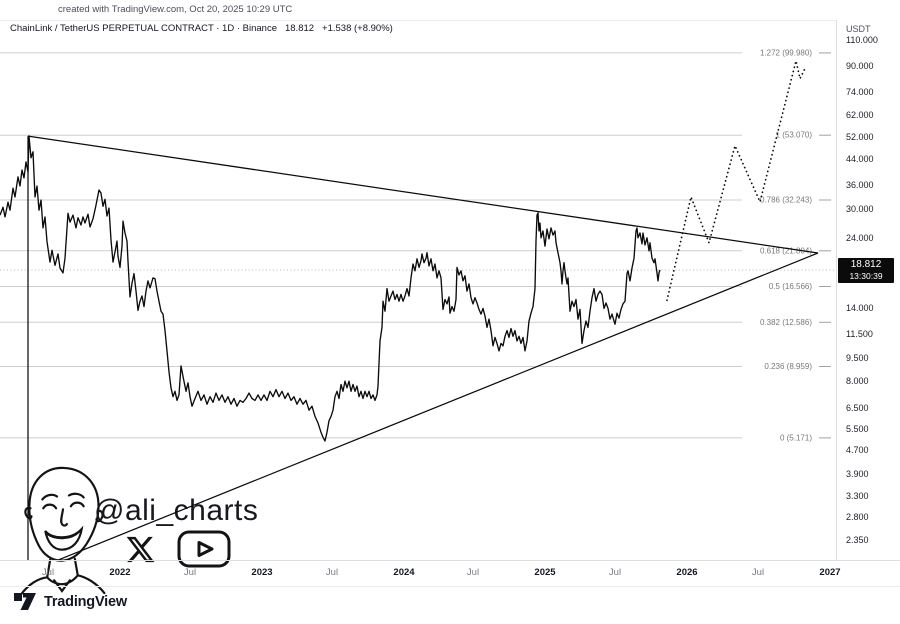  What do you see at coordinates (860, 159) in the screenshot?
I see `price-tick-44.000: 44.000` at bounding box center [860, 159].